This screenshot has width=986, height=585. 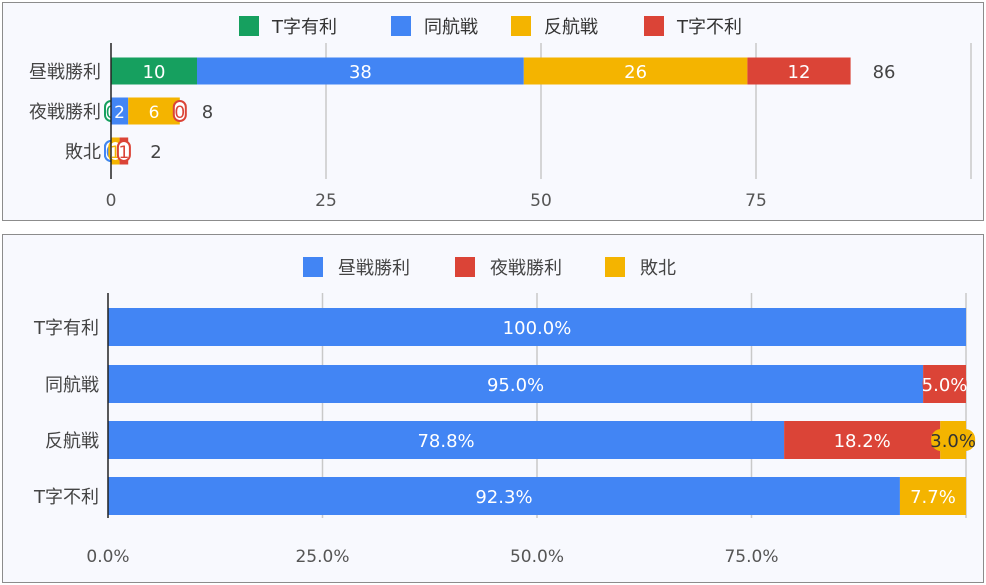 I want to click on data-label-2-2: 2, so click(x=119, y=113).